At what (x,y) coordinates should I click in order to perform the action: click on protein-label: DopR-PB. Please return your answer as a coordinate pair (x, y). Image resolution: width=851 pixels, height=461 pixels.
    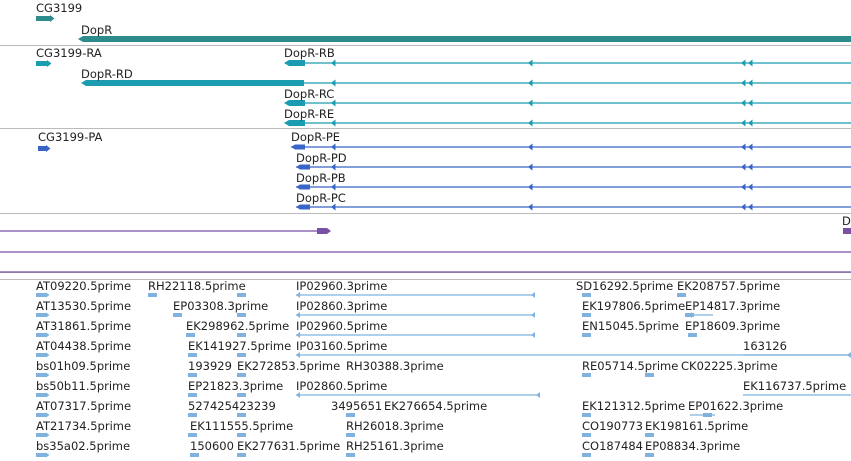
    Looking at the image, I should click on (321, 178).